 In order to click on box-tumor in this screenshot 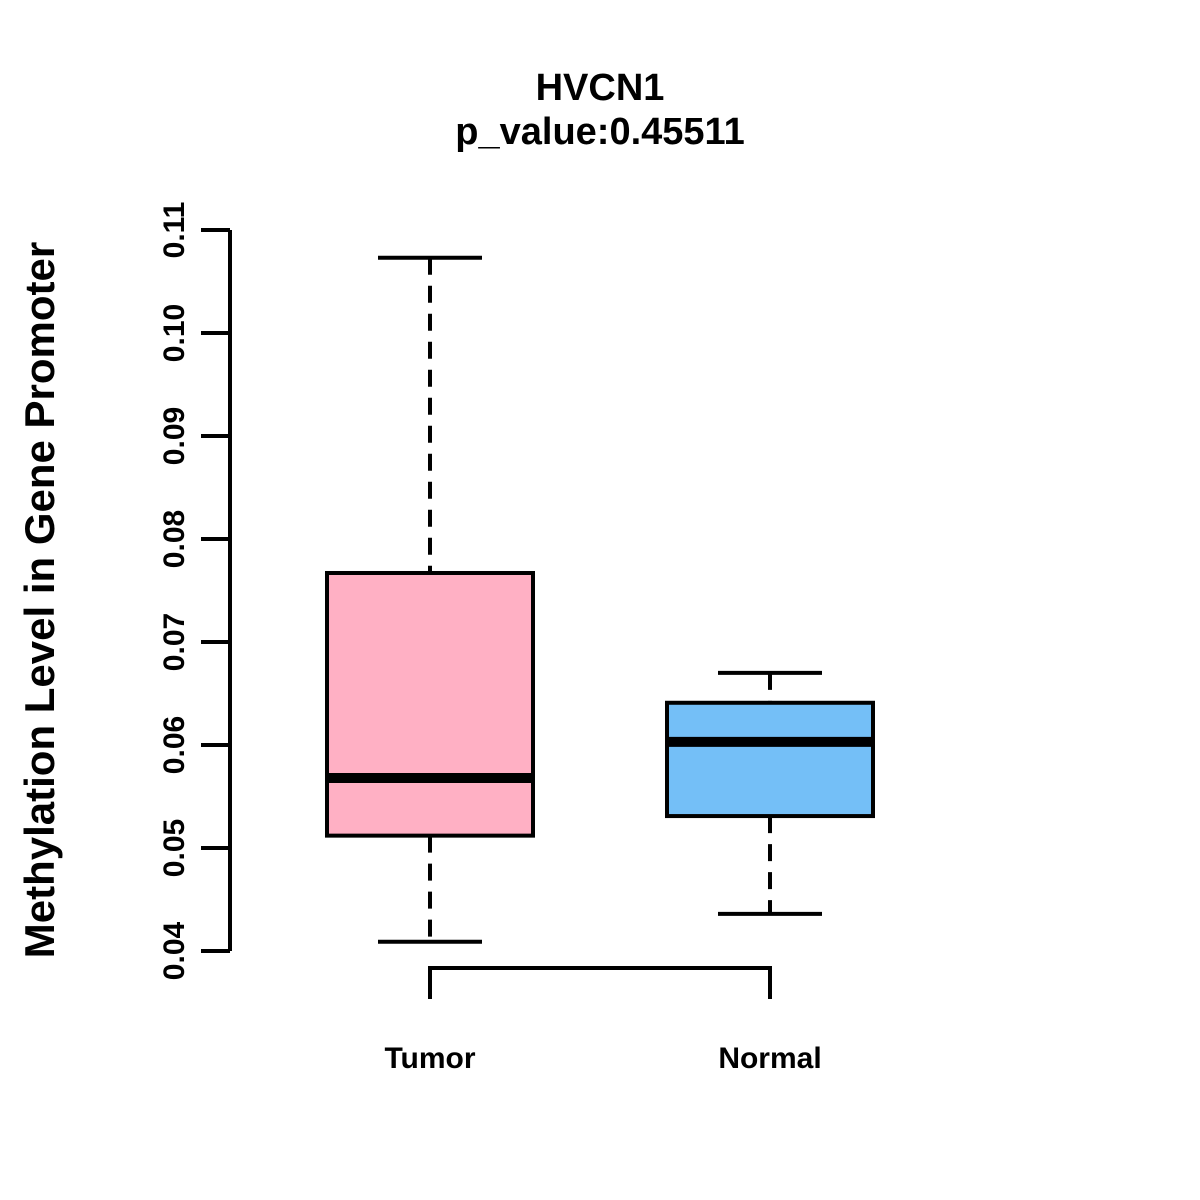, I will do `click(430, 704)`.